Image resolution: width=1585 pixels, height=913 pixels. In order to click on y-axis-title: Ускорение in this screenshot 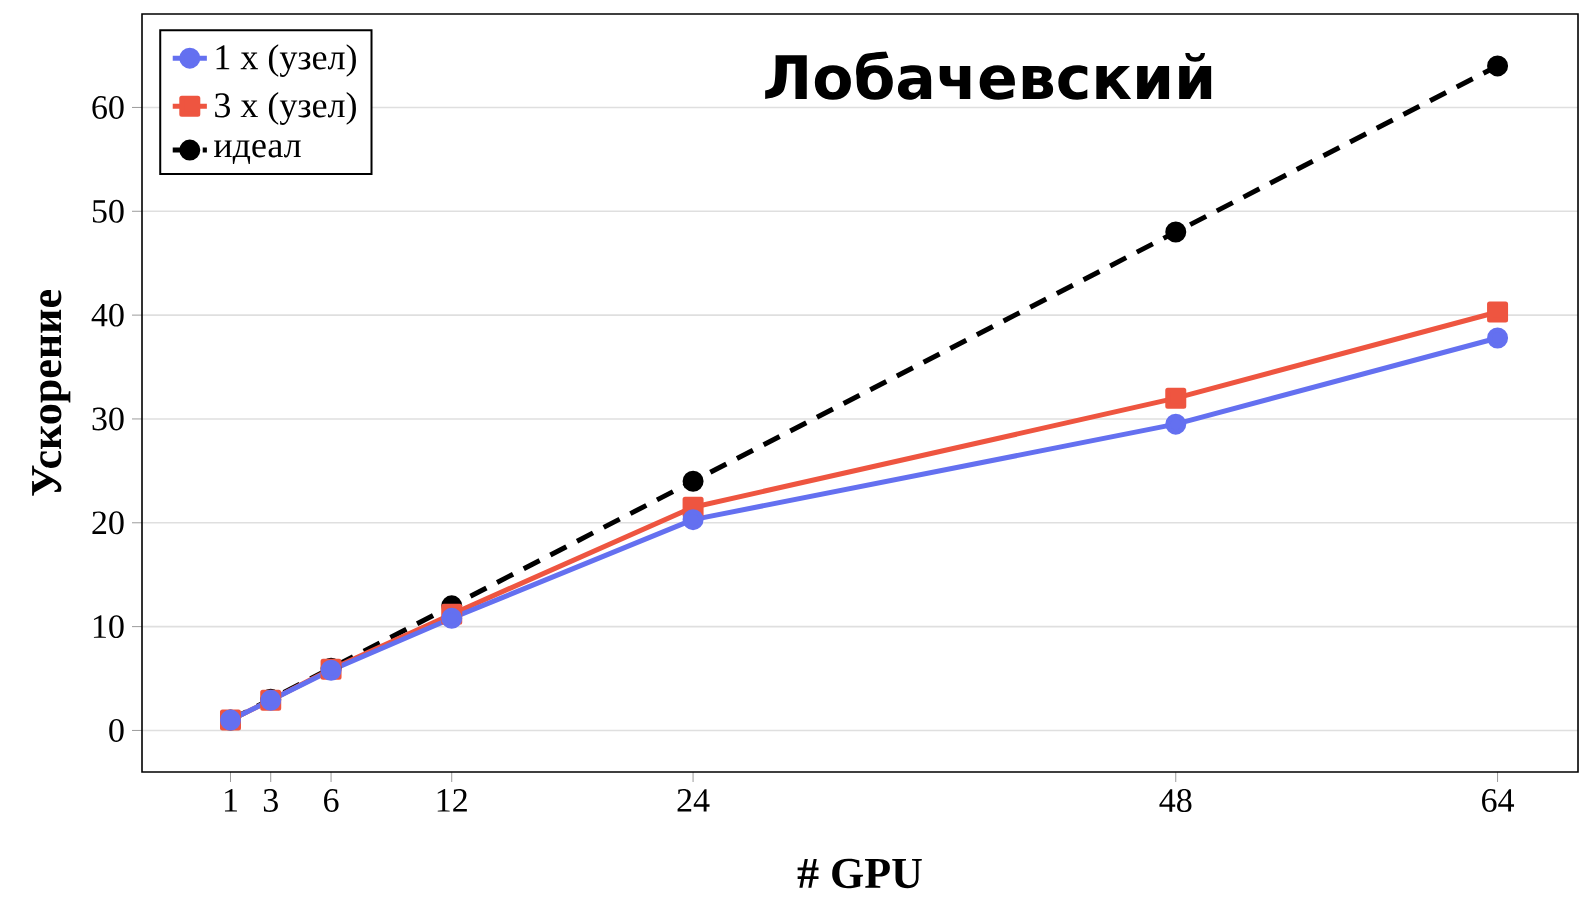, I will do `click(51, 393)`.